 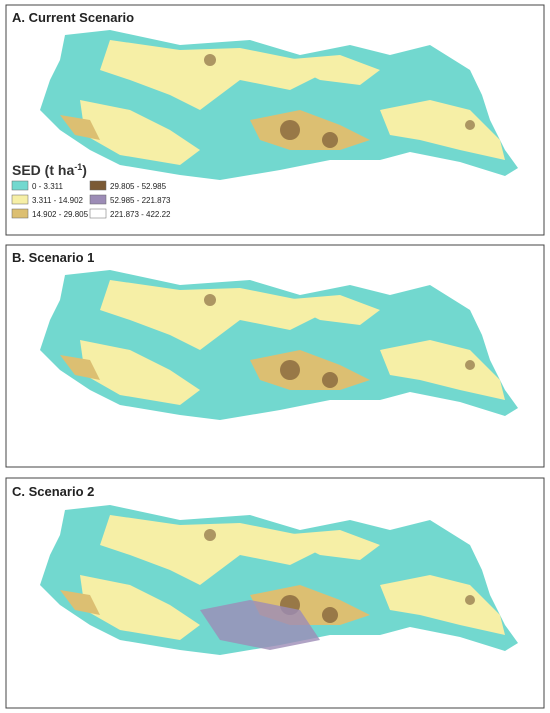 What do you see at coordinates (138, 186) in the screenshot?
I see `legend-label: 29.805 - 52.985` at bounding box center [138, 186].